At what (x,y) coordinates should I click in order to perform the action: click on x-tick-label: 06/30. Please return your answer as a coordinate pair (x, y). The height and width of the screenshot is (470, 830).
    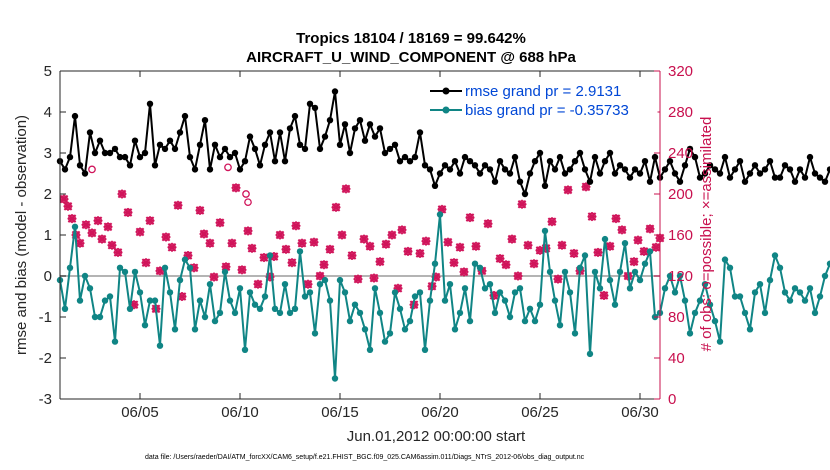
    Looking at the image, I should click on (640, 412).